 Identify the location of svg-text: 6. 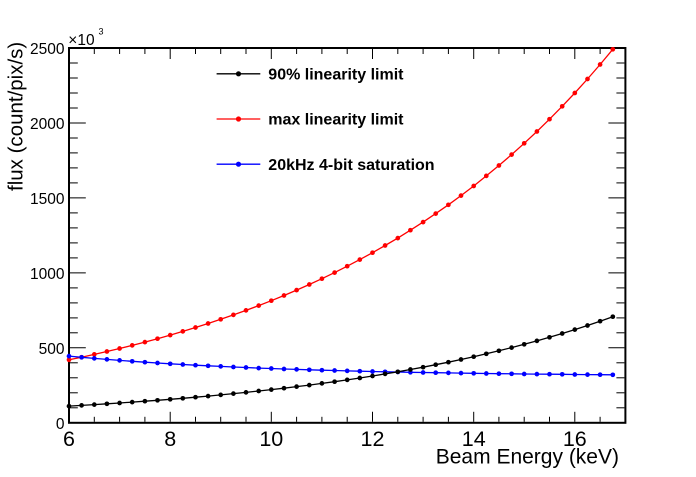
(69, 439).